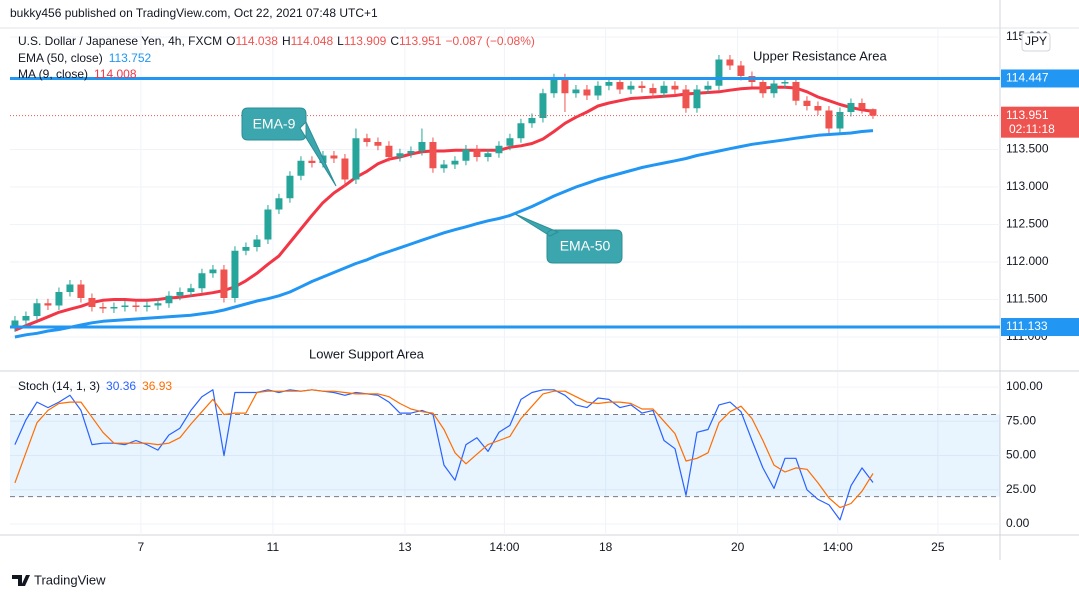 The image size is (1079, 598). What do you see at coordinates (820, 55) in the screenshot?
I see `annotation: Upper Resistance Area` at bounding box center [820, 55].